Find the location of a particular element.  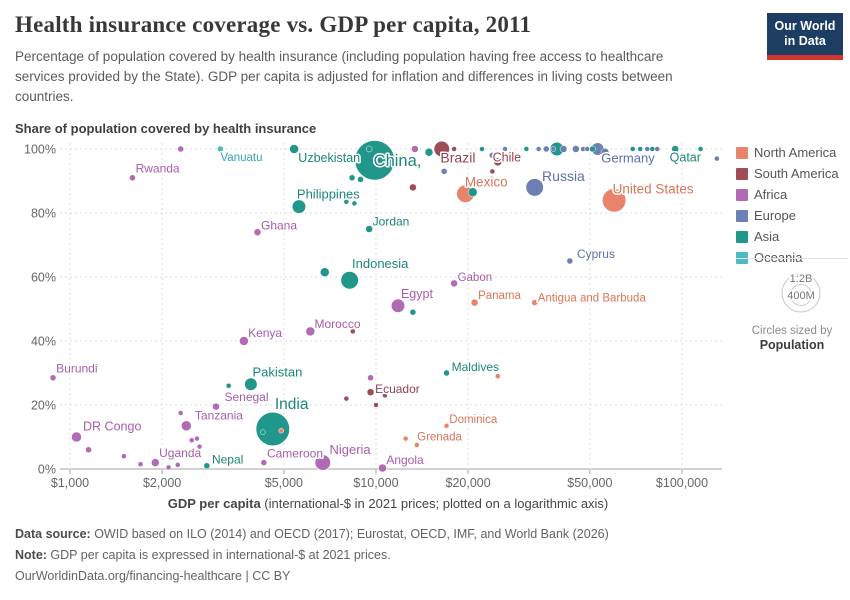

country-label-chile: Chile is located at coordinates (507, 157).